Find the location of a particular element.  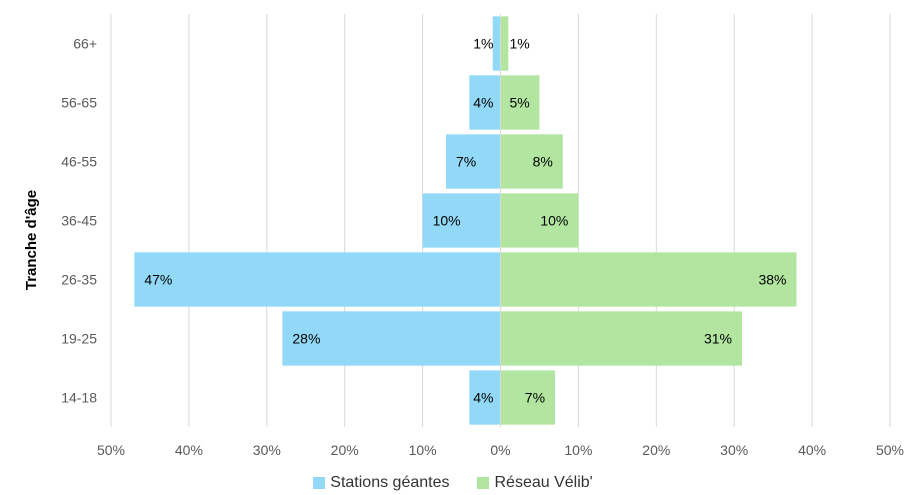

category-label: 36-45 is located at coordinates (79, 221).